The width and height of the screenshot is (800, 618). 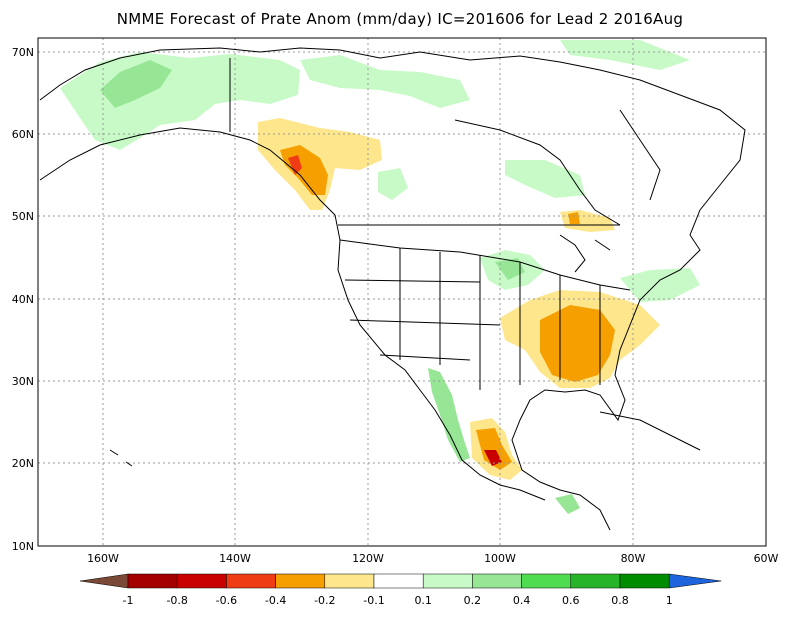 What do you see at coordinates (423, 600) in the screenshot?
I see `colorbar-label: 0.1` at bounding box center [423, 600].